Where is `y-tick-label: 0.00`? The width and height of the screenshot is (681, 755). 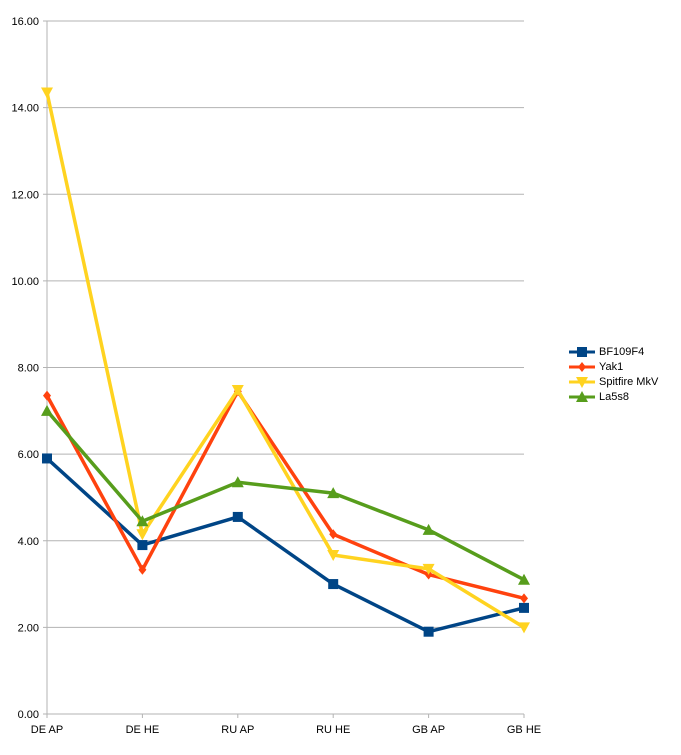 y-tick-label: 0.00 is located at coordinates (28, 715).